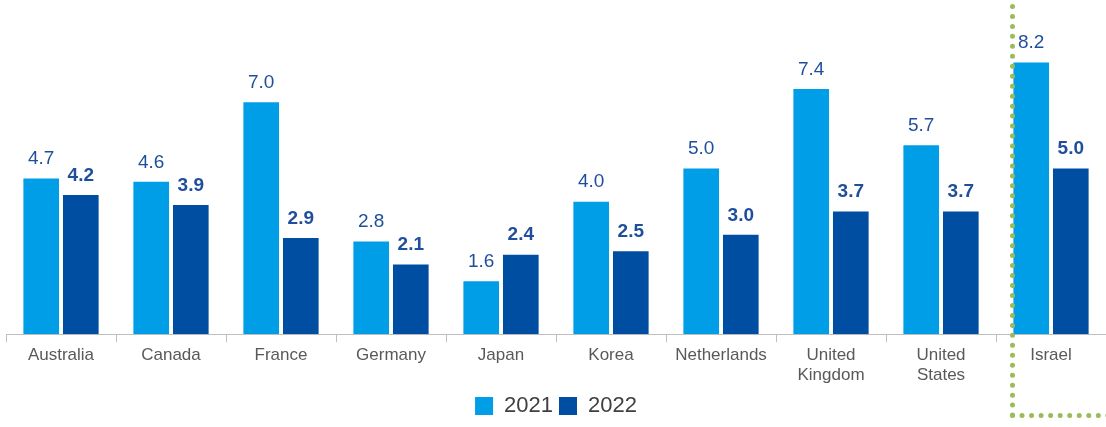 The image size is (1106, 427). What do you see at coordinates (1051, 355) in the screenshot?
I see `x-tick-label: Israel` at bounding box center [1051, 355].